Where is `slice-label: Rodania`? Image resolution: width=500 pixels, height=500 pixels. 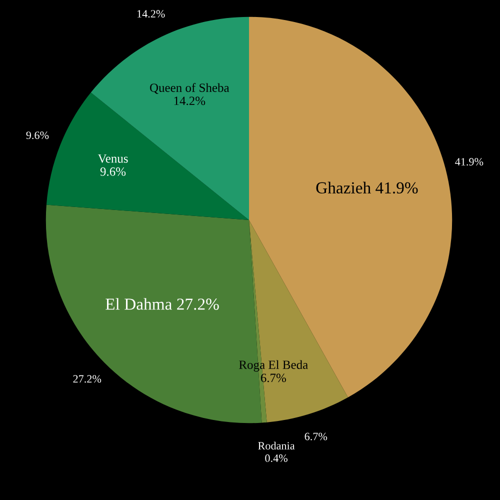 slice-label: Rodania is located at coordinates (276, 446).